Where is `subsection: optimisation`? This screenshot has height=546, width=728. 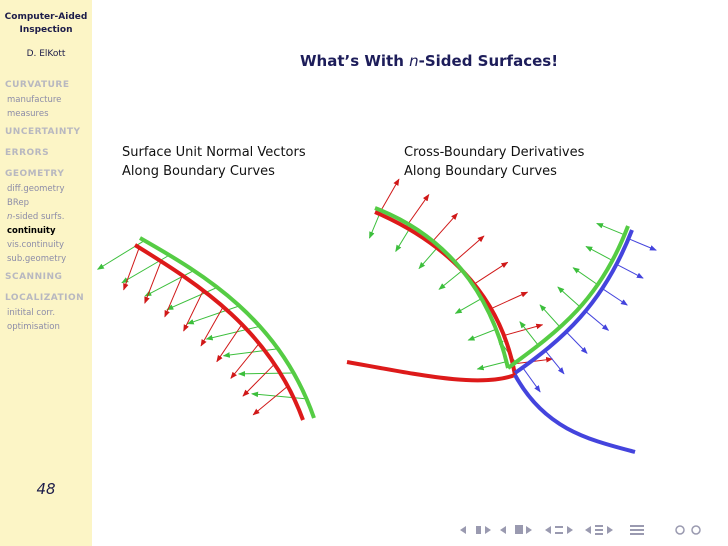
subsection: optimisation is located at coordinates (33, 327).